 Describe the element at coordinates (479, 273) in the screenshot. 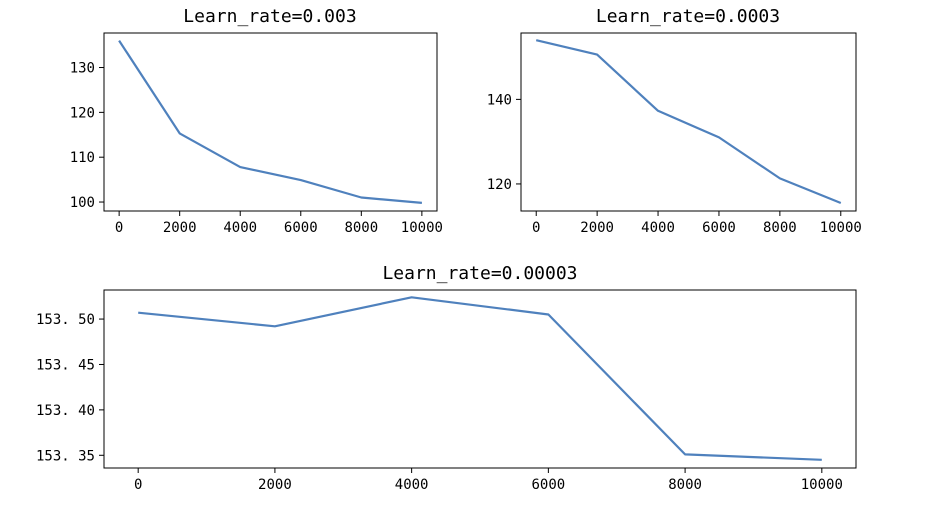

I see `subplot-title: Learn_rate=0.00003` at that location.